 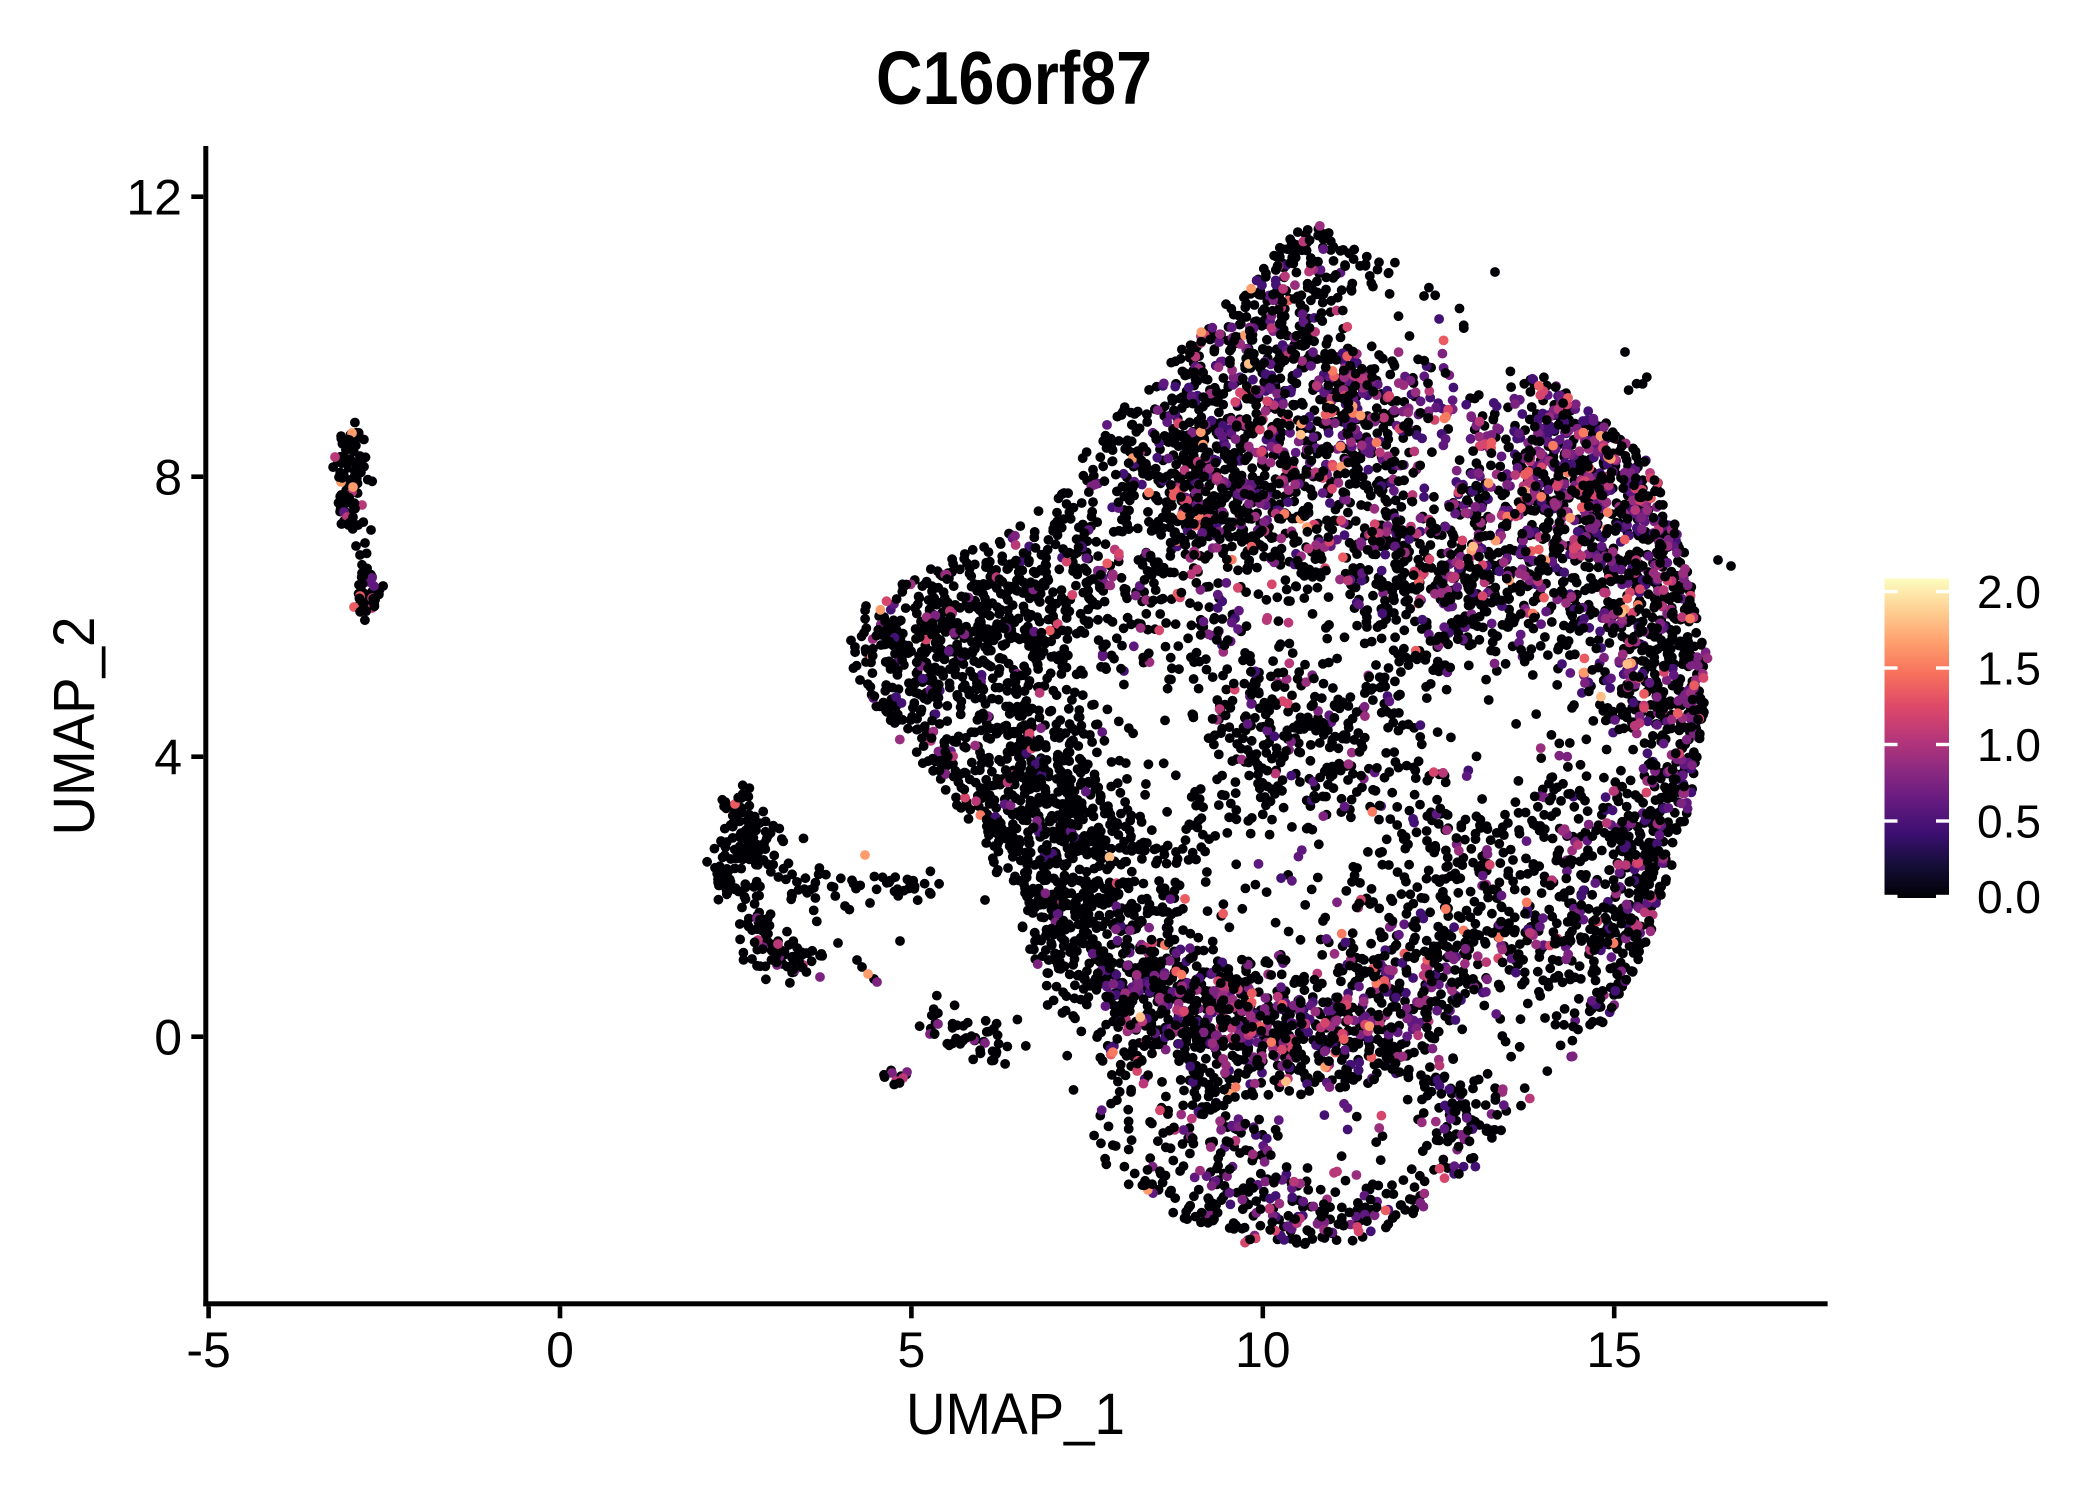 I want to click on svg-text: 2.0, so click(x=2009, y=592).